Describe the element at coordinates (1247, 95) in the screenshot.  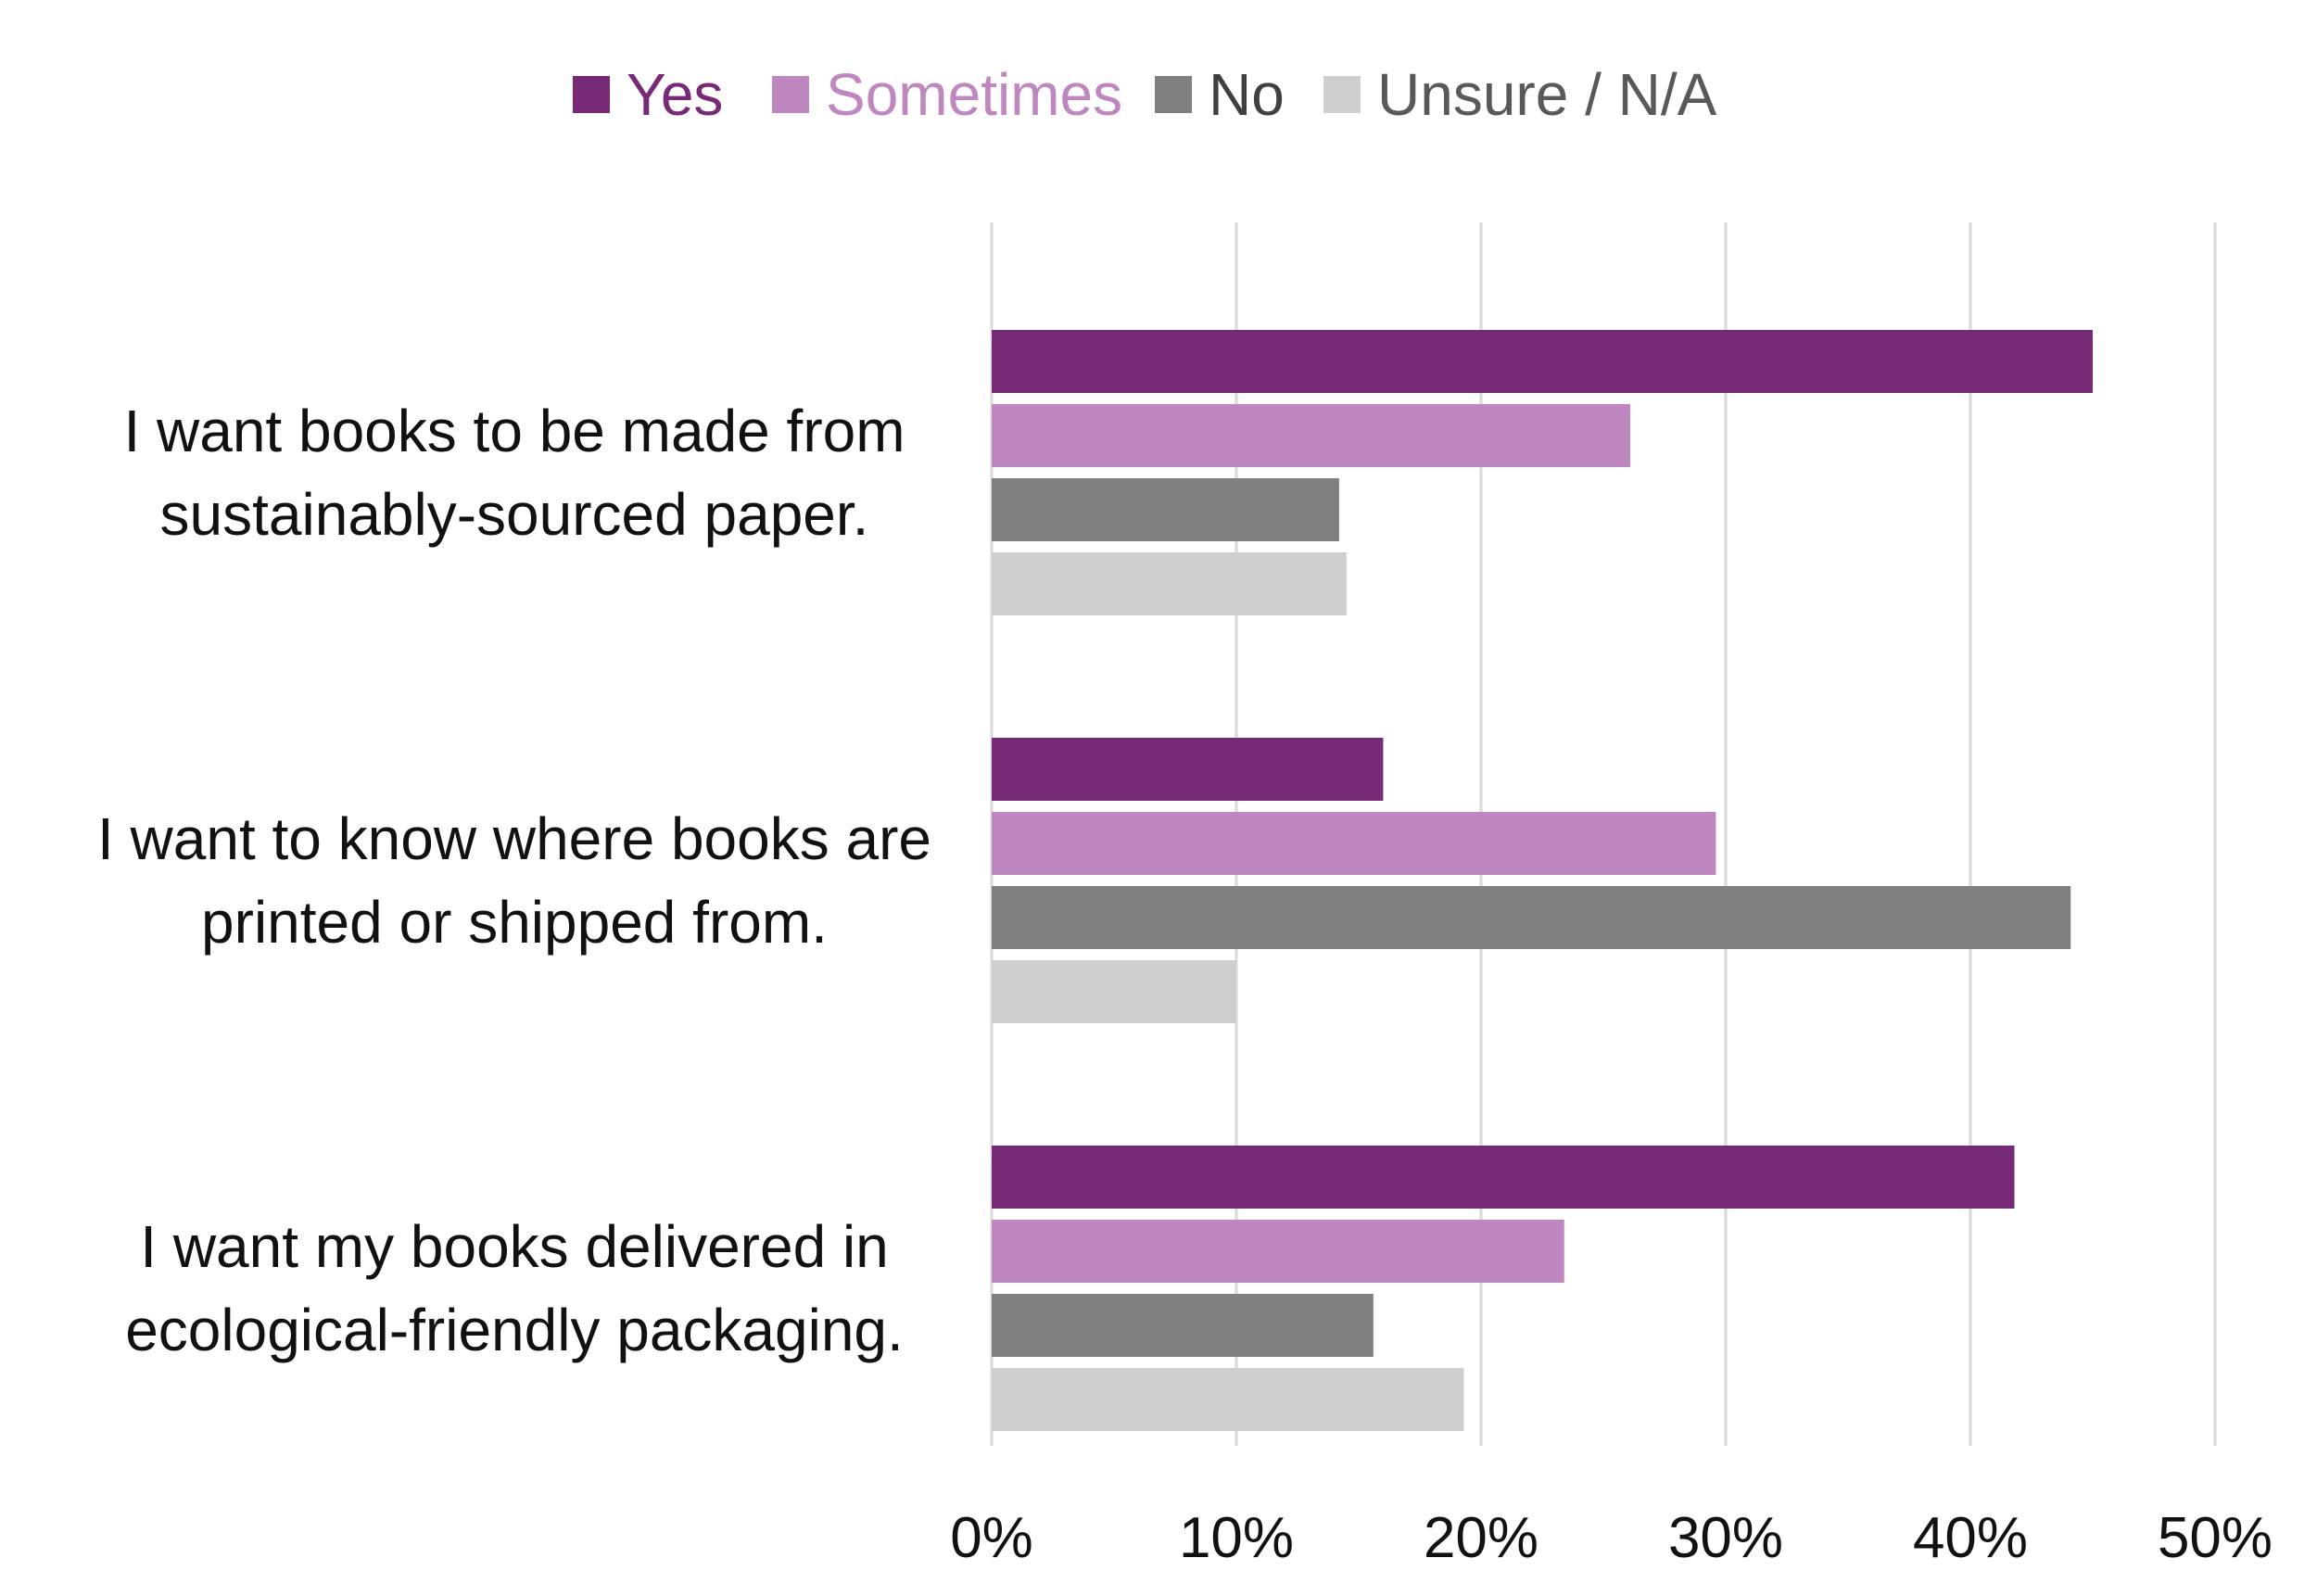
I see `legend-label-no: No` at that location.